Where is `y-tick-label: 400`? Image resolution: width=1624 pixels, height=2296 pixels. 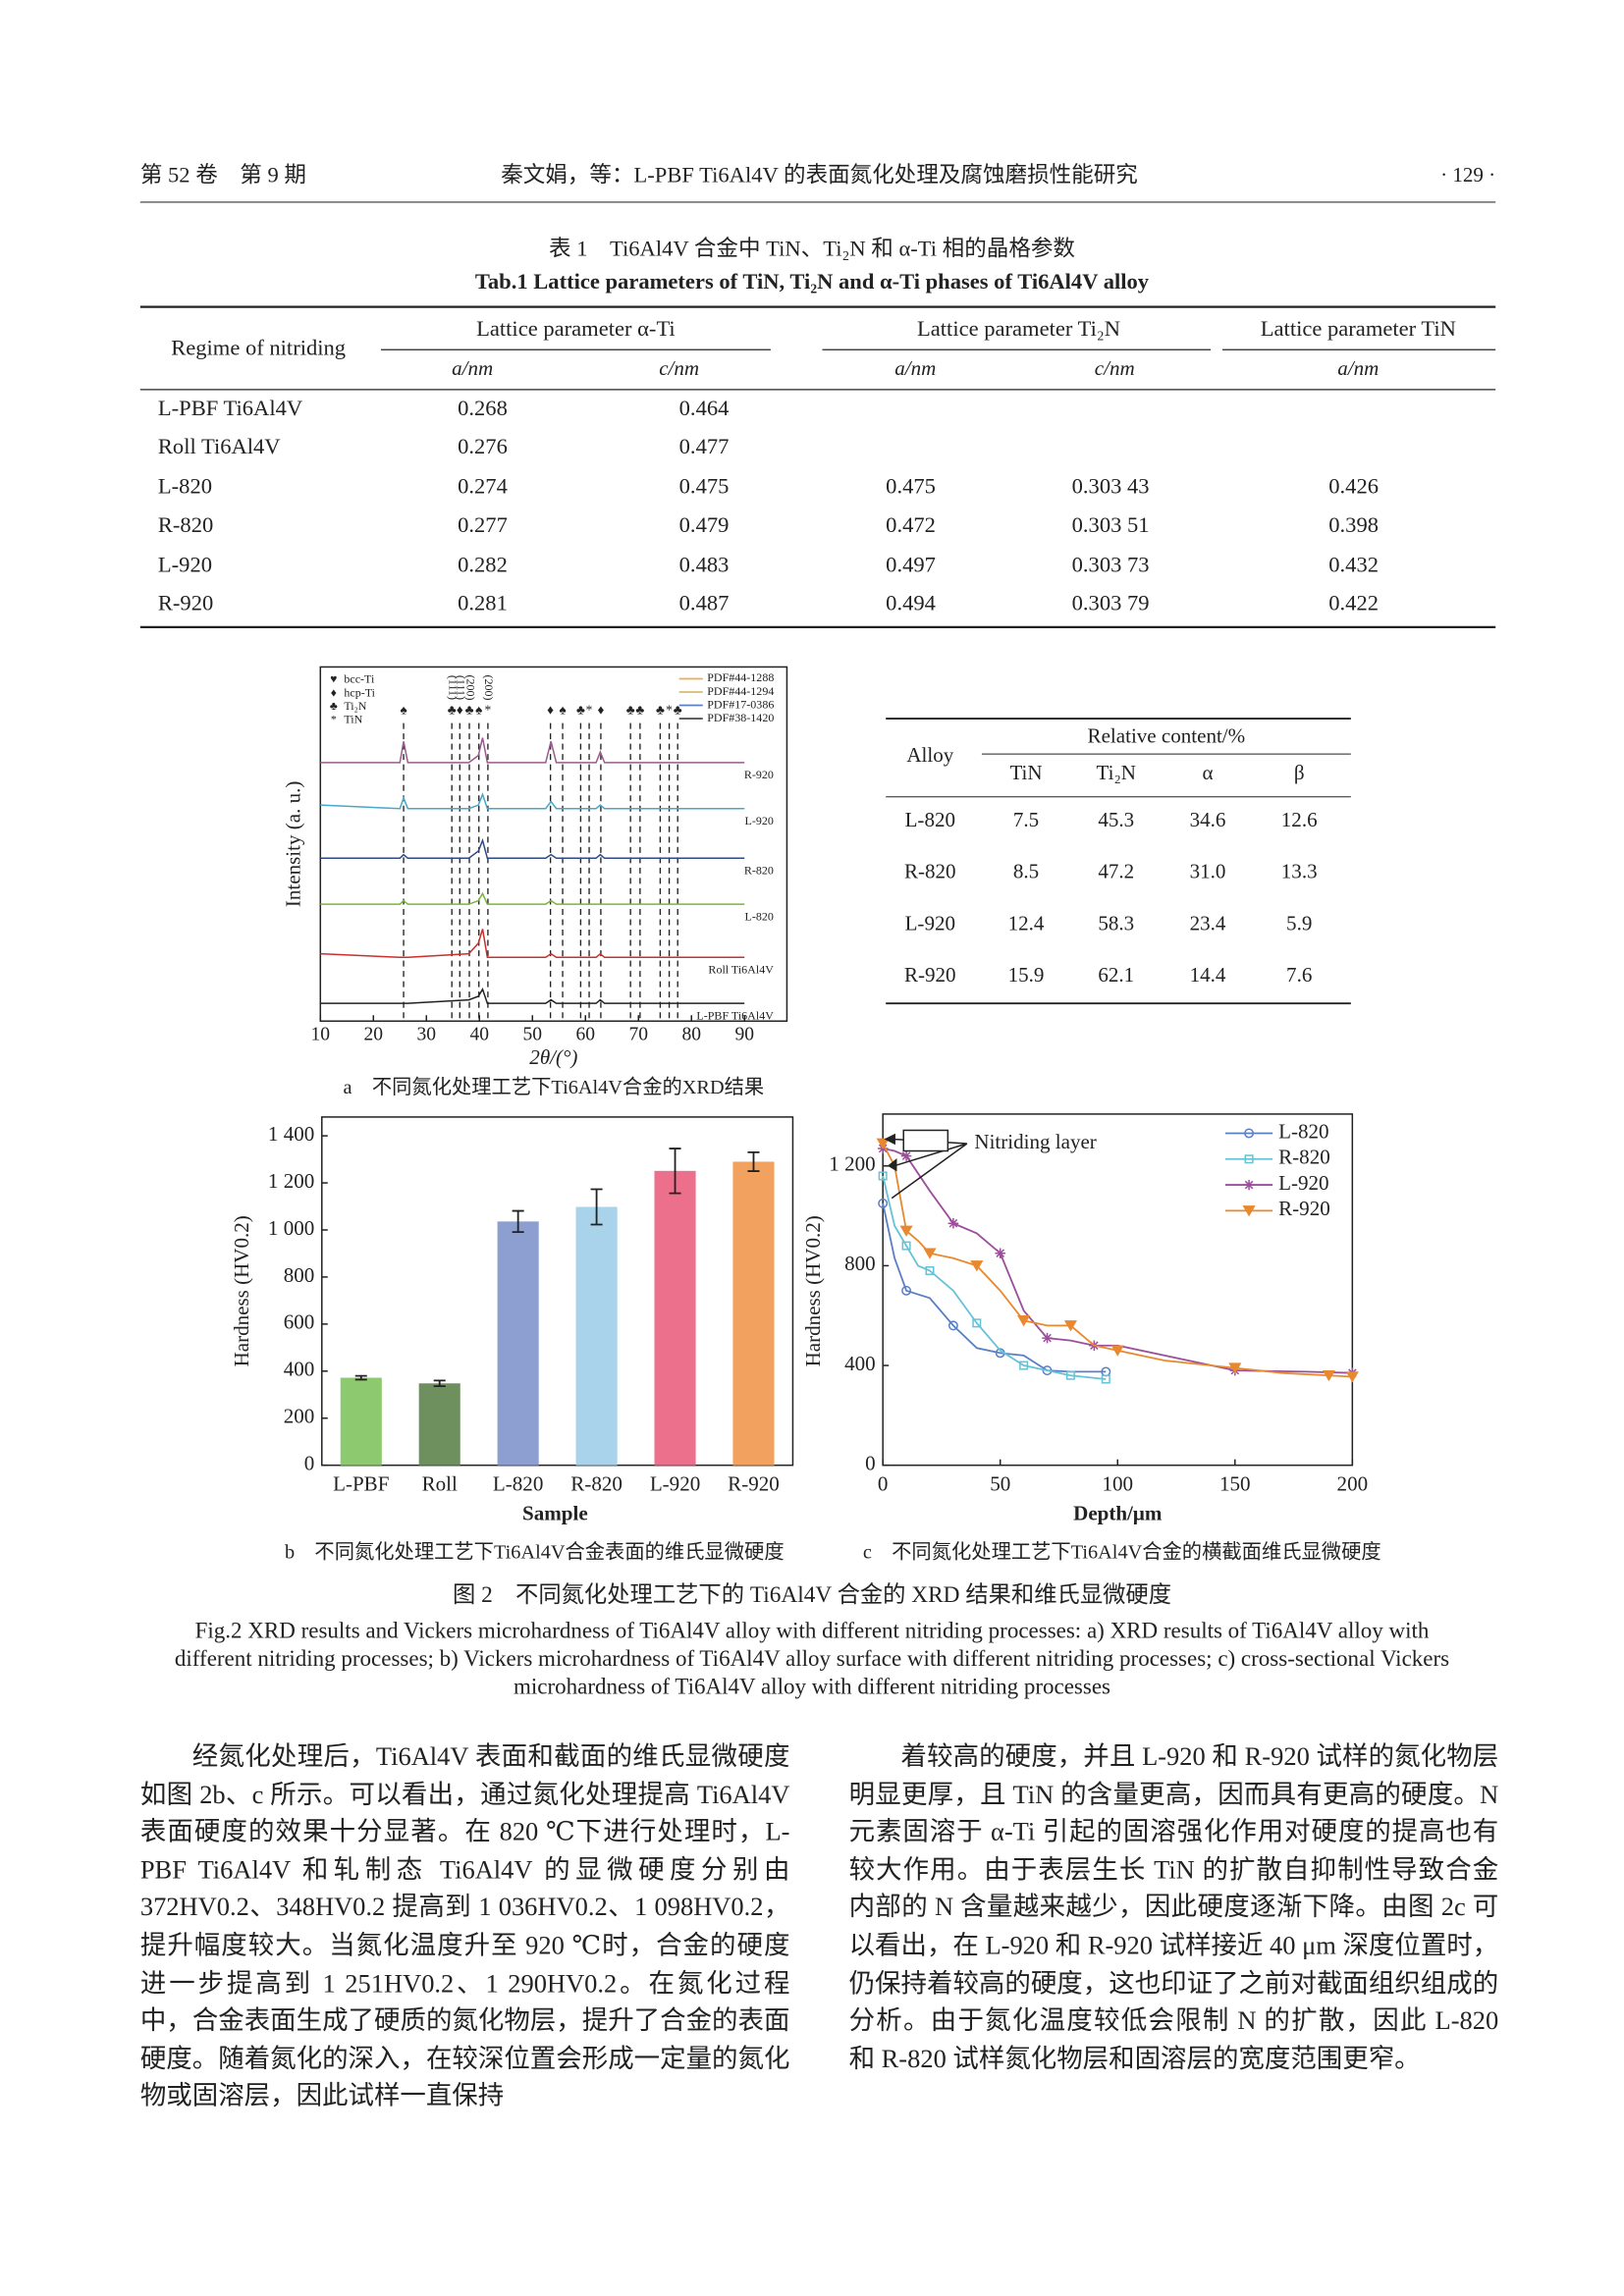 y-tick-label: 400 is located at coordinates (860, 1363).